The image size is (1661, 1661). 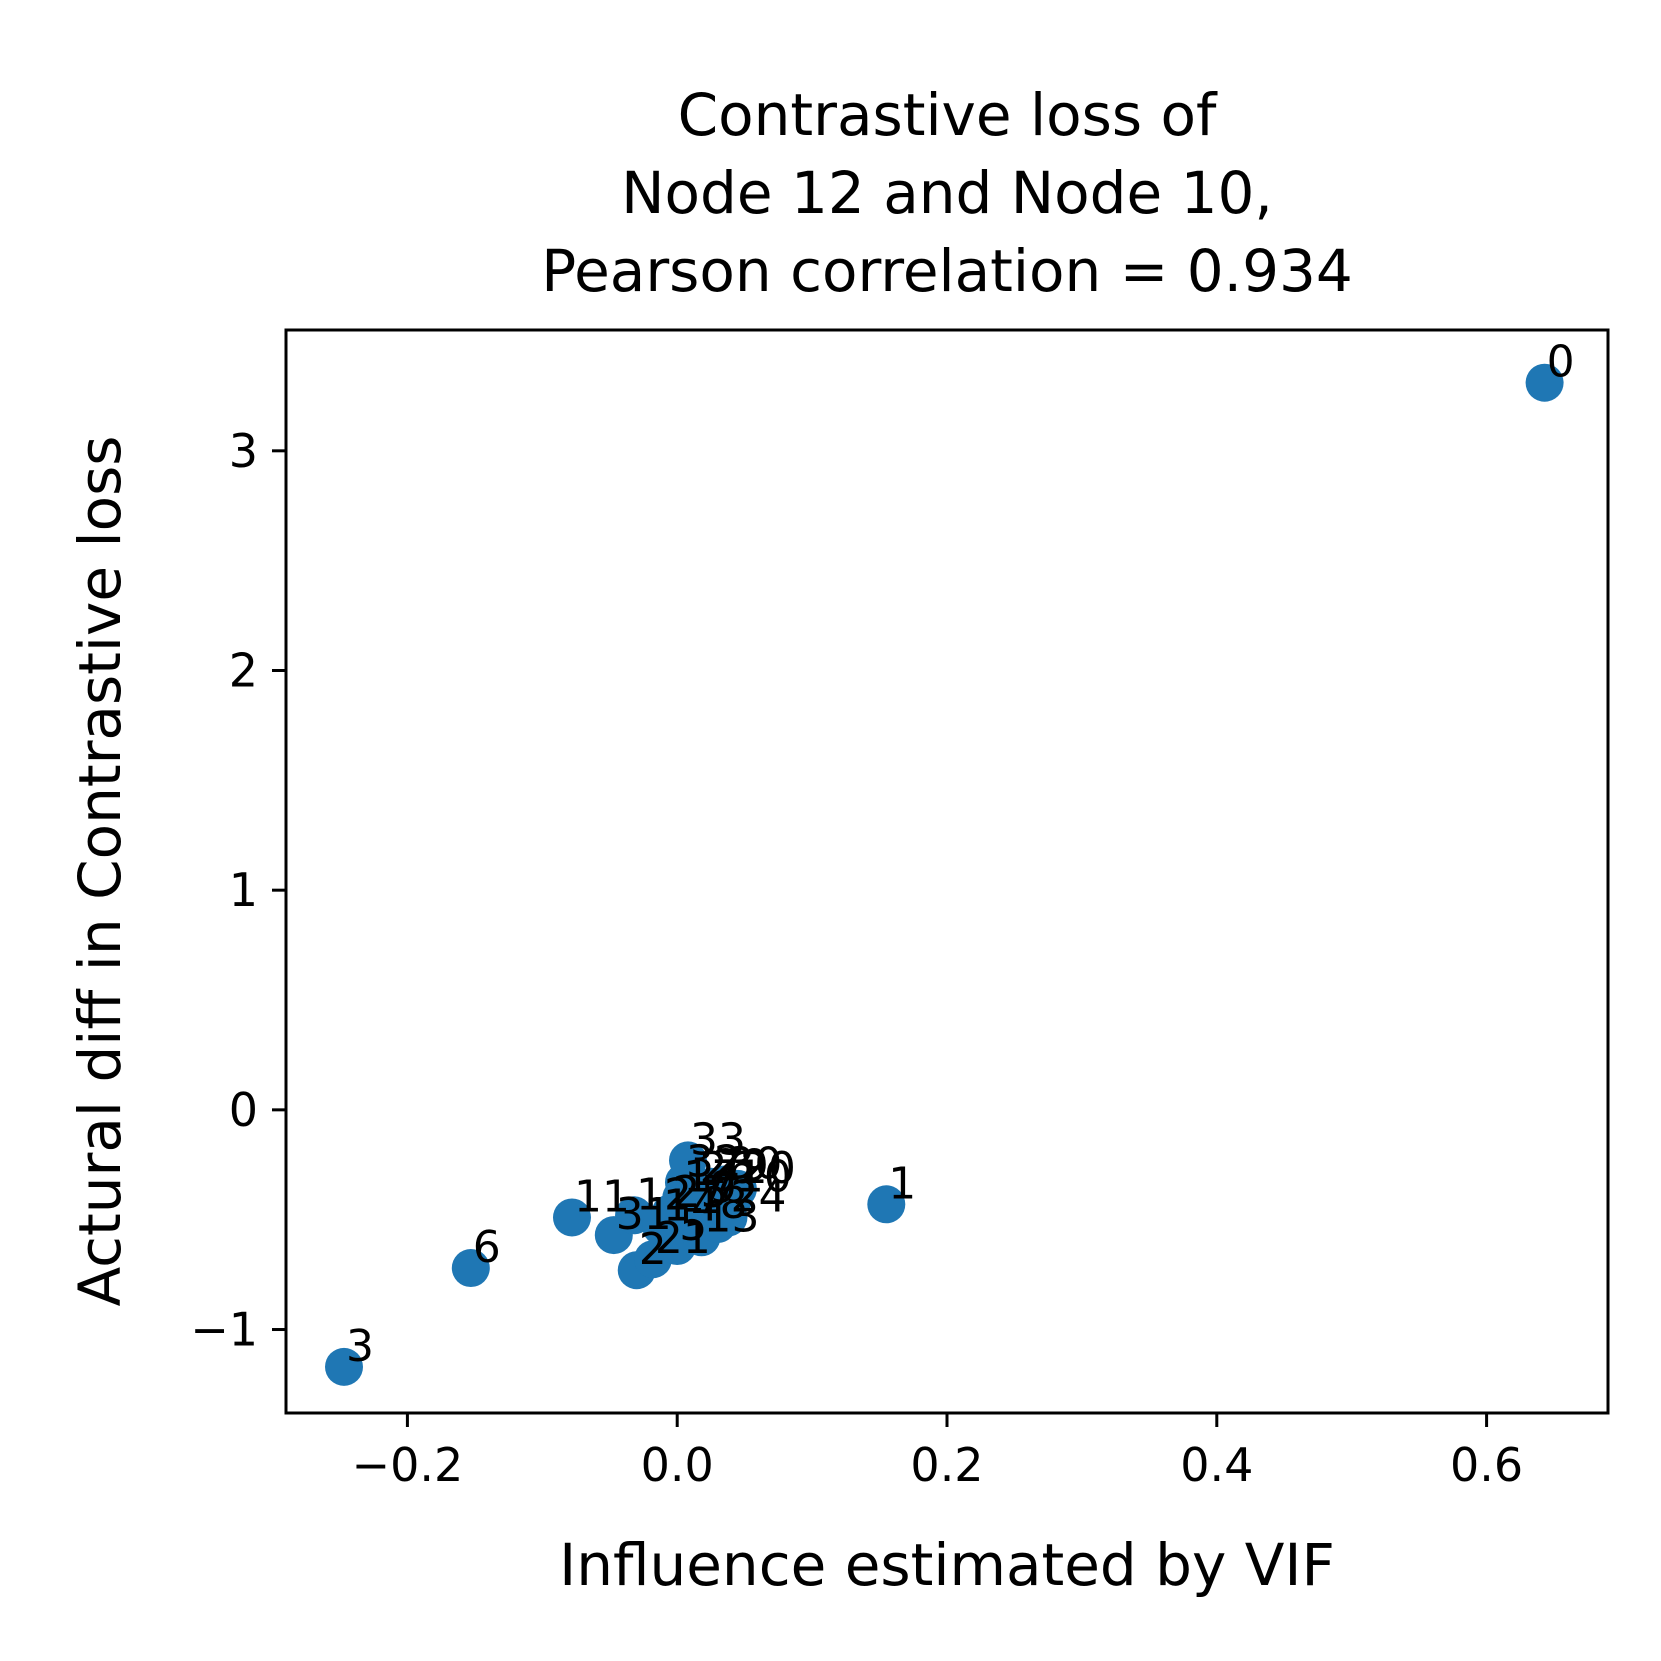 What do you see at coordinates (602, 1196) in the screenshot?
I see `point-label-11: 11` at bounding box center [602, 1196].